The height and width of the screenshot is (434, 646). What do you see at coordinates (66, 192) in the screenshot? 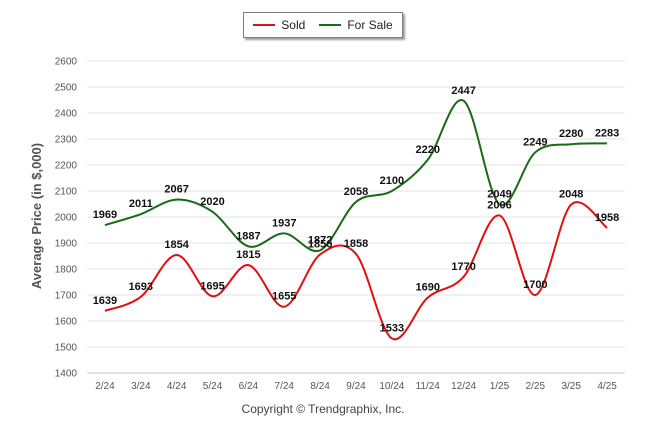
I see `y-tick-label: 2100` at bounding box center [66, 192].